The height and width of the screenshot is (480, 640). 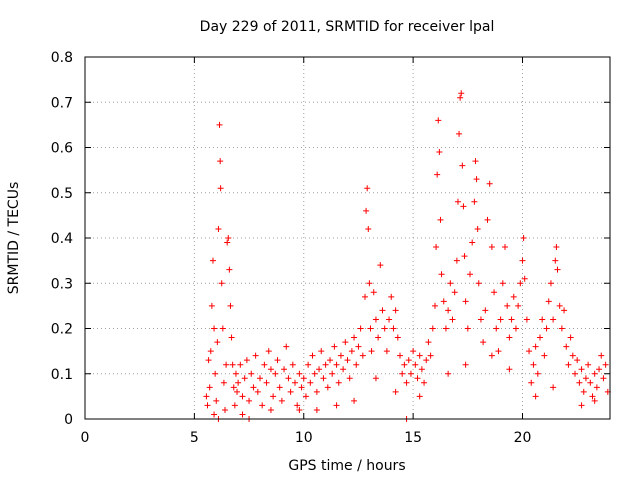 I want to click on y-tick-label: 0.1, so click(x=62, y=375).